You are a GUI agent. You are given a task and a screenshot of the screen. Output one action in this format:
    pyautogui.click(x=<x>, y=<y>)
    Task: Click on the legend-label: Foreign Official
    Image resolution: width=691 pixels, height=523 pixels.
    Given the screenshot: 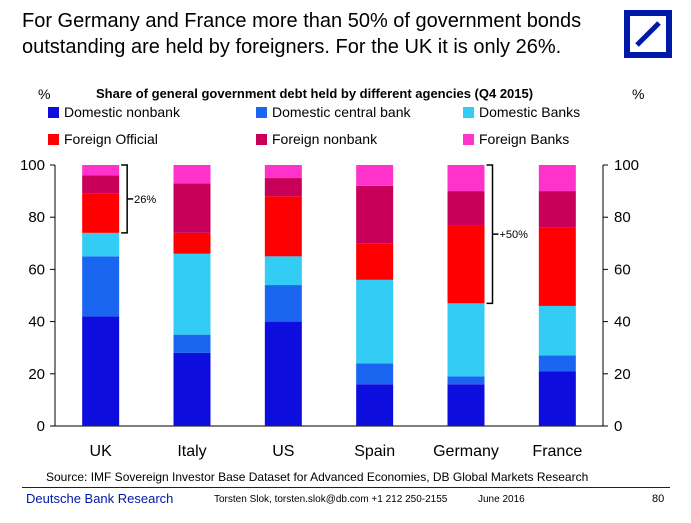 What is the action you would take?
    pyautogui.click(x=111, y=139)
    